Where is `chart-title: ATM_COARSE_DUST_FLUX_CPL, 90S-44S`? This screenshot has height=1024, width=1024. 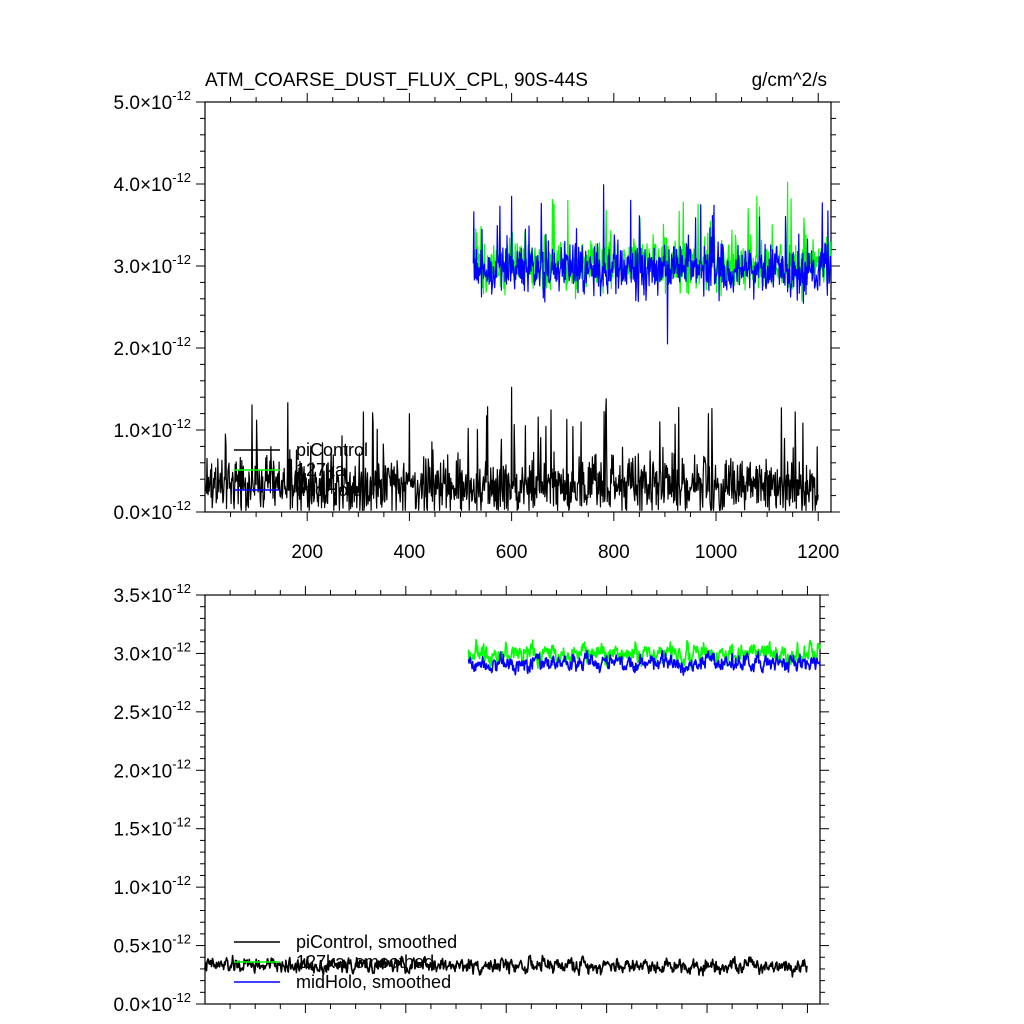 chart-title: ATM_COARSE_DUST_FLUX_CPL, 90S-44S is located at coordinates (396, 80).